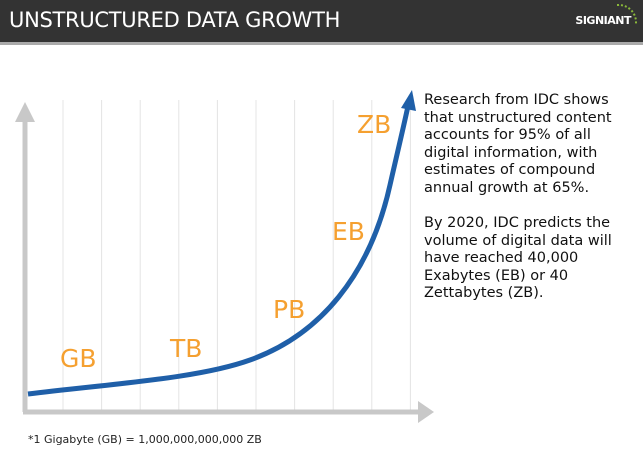 Image resolution: width=643 pixels, height=455 pixels. What do you see at coordinates (426, 412) in the screenshot?
I see `x-axis-arrow` at bounding box center [426, 412].